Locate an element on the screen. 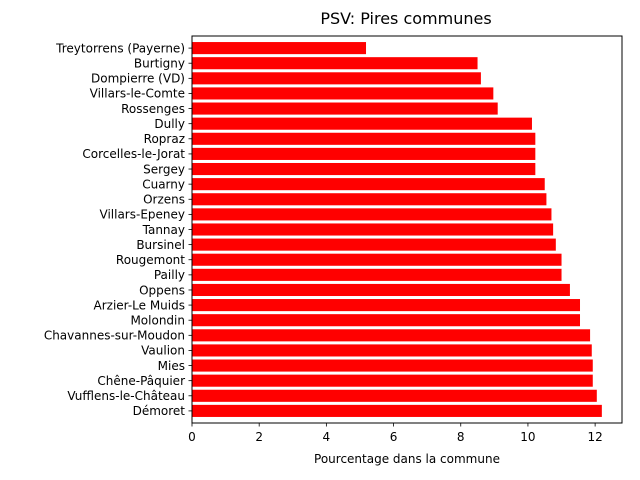  y-tick-label: Burtigny is located at coordinates (159, 64).